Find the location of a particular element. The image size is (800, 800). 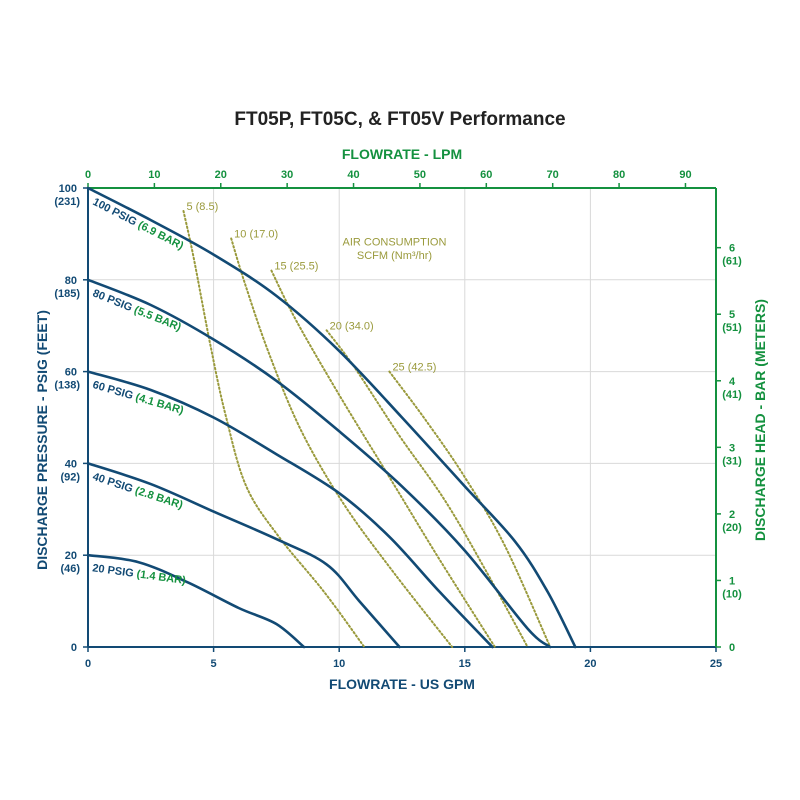

air-consumption-label: 25 (42.5) is located at coordinates (414, 368).